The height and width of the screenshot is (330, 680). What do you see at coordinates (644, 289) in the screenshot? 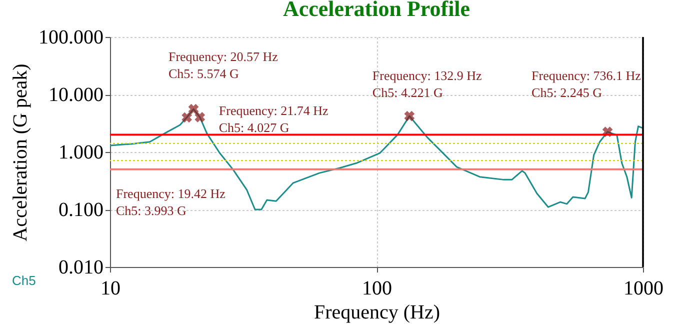
I see `x-tick-label: 1000` at bounding box center [644, 289].